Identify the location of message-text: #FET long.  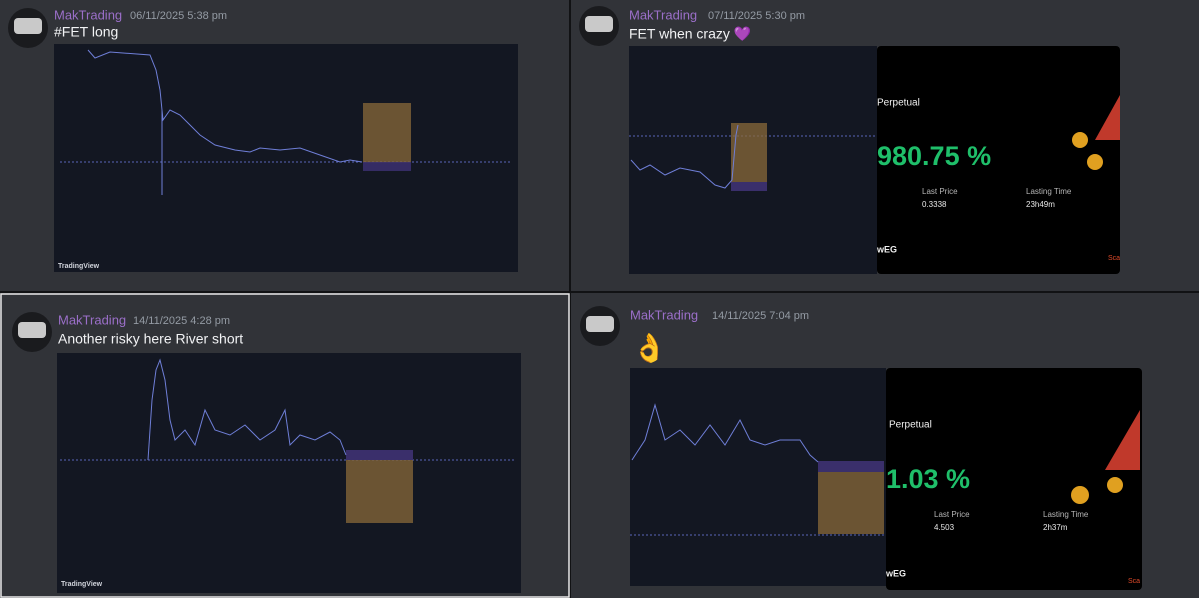
(86, 32).